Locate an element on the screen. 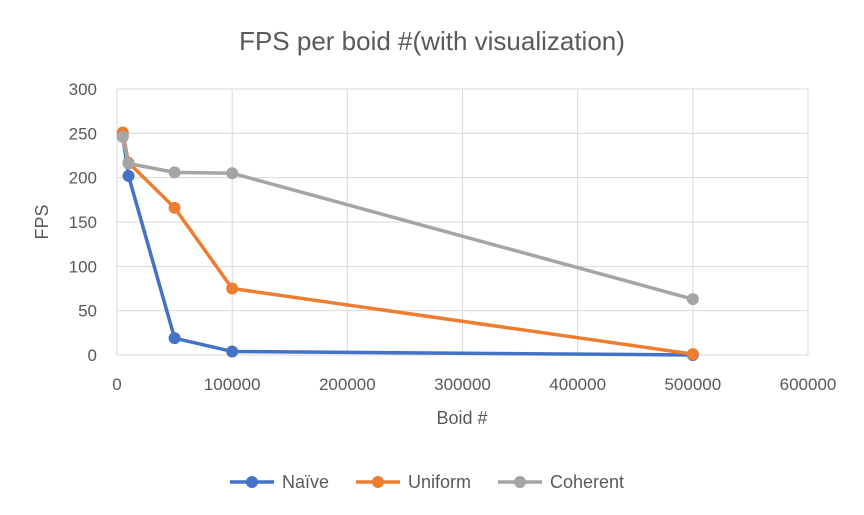 The image size is (864, 515). x-axis-label: Boid # is located at coordinates (461, 418).